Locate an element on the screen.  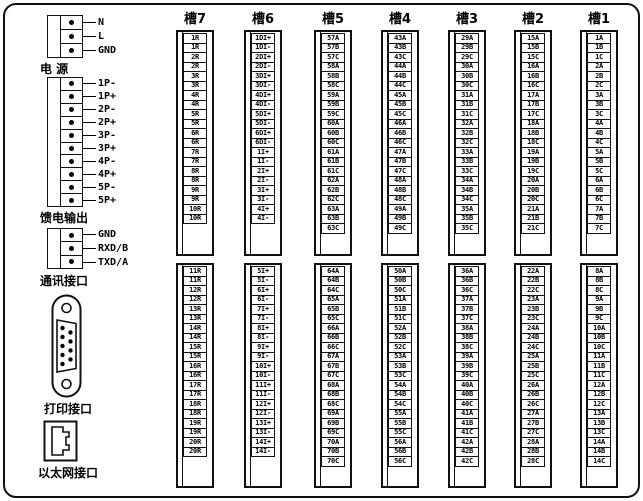
pin-wire-row: N is located at coordinates (99, 22).